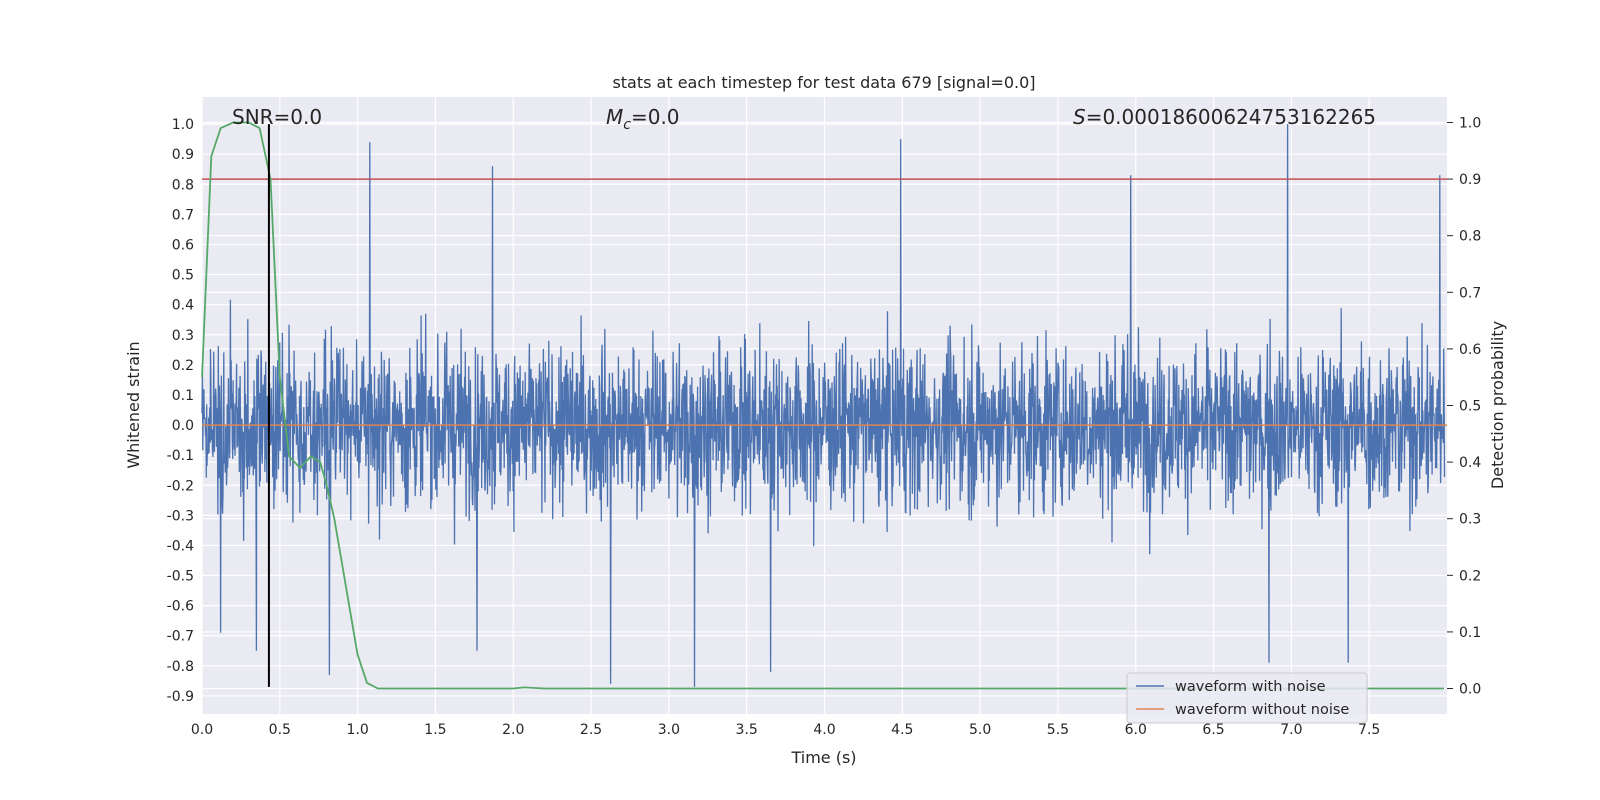 The height and width of the screenshot is (800, 1600). I want to click on x-tick-label: 3.5, so click(747, 730).